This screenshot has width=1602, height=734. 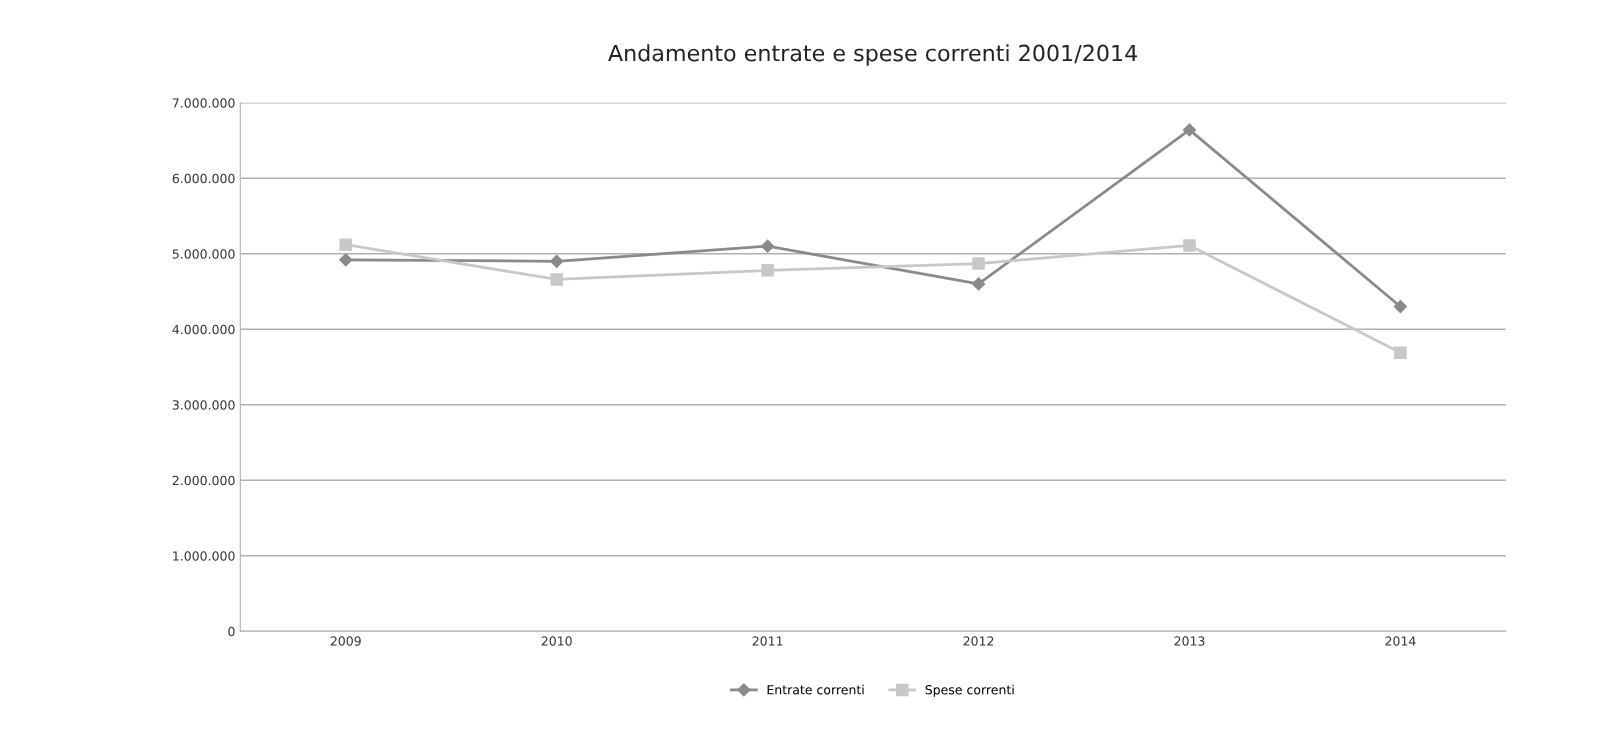 What do you see at coordinates (556, 641) in the screenshot?
I see `x-tick-label: 2010` at bounding box center [556, 641].